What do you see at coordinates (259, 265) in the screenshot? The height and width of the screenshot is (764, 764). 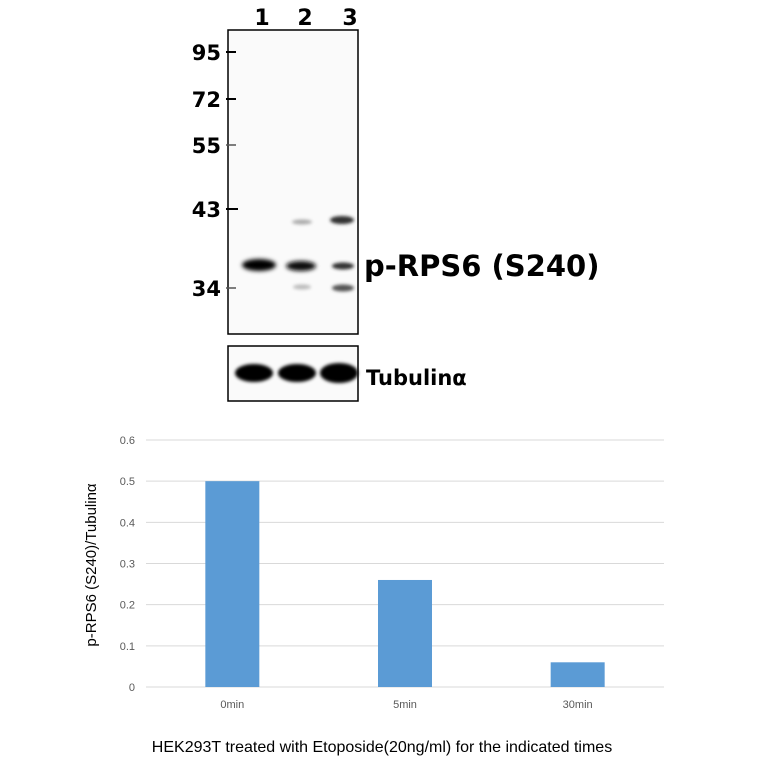 I see `band-lane1-main` at bounding box center [259, 265].